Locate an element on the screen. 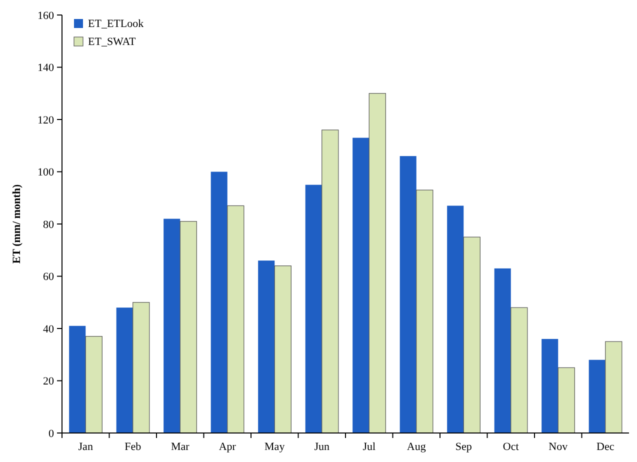 This screenshot has width=637, height=462. y-tick-label: 60 is located at coordinates (48, 277).